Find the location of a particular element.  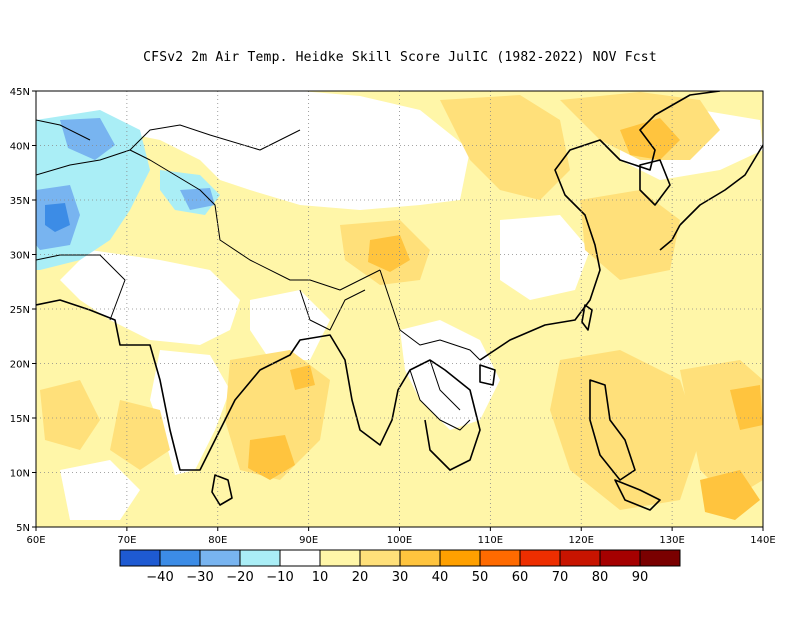

colorbar-label: 80 is located at coordinates (600, 577).